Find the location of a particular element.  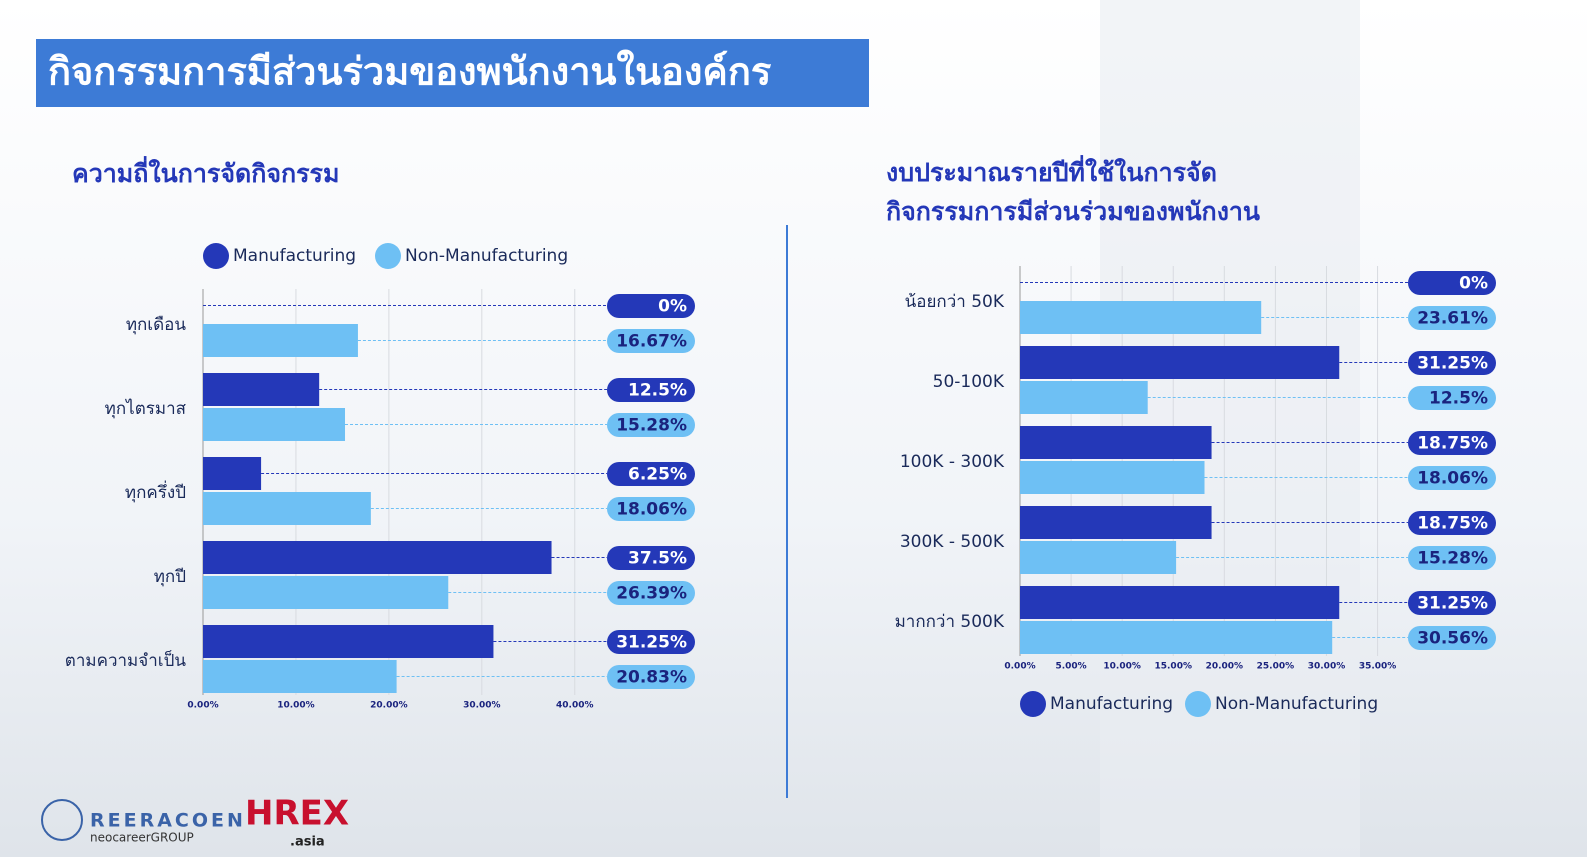

y-tick-label: ทุกเดือน is located at coordinates (156, 325).